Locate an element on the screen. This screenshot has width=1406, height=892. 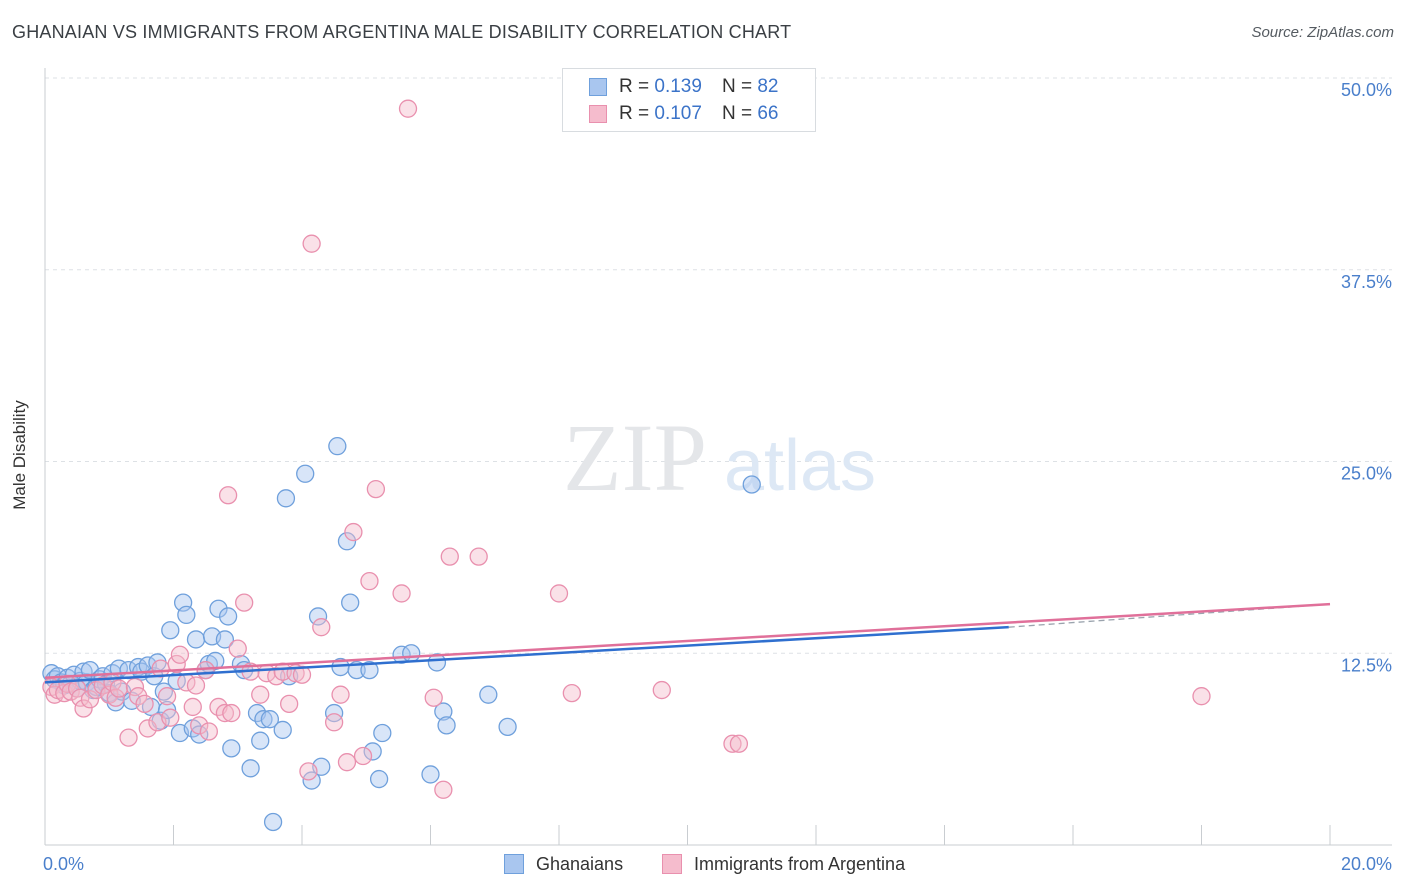
x-tick-label: 0.0% is located at coordinates (63, 864).